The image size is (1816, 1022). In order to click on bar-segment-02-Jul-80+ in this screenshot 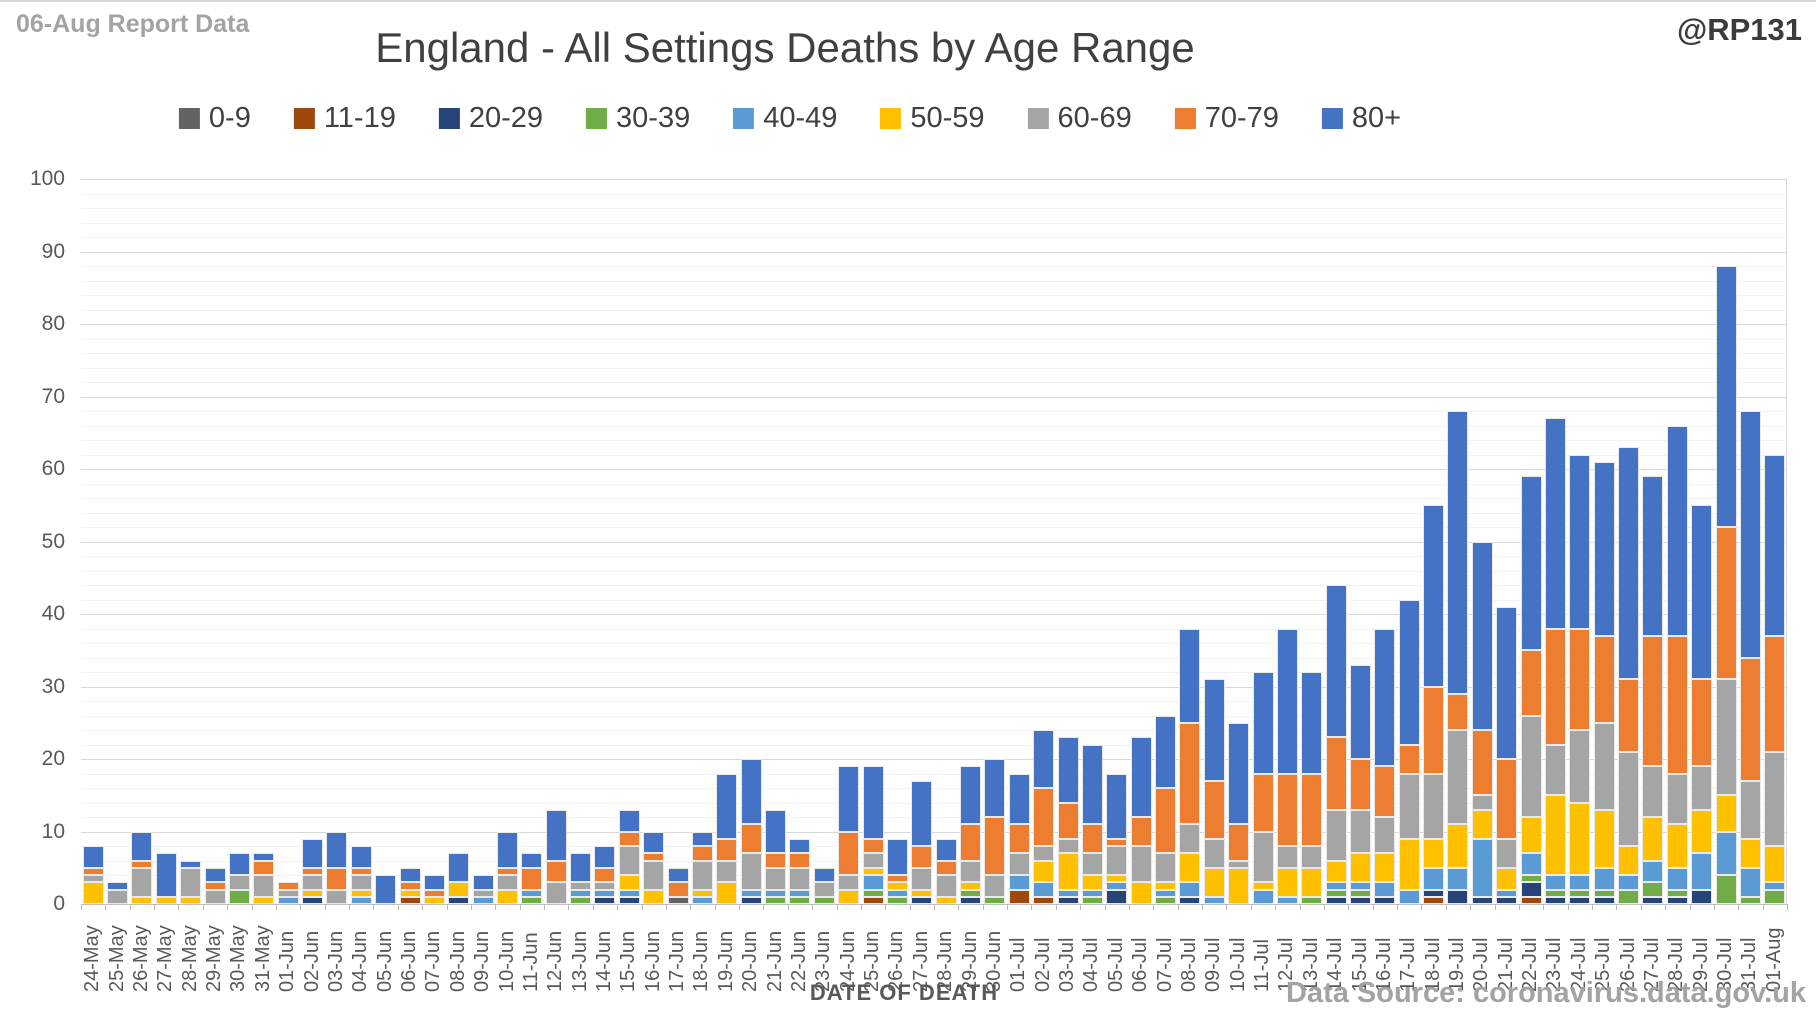, I will do `click(1043, 759)`.